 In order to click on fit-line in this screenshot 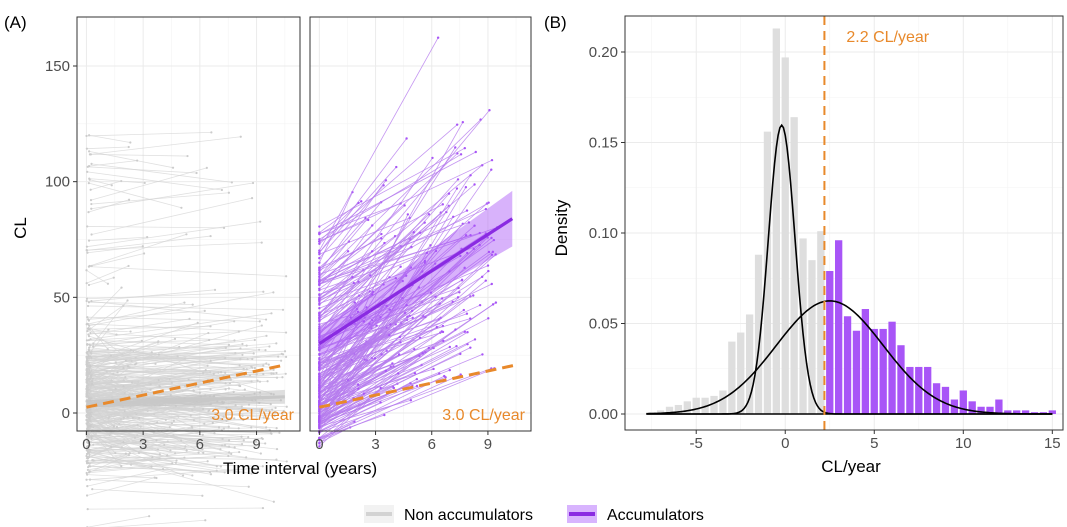, I will do `click(185, 400)`.